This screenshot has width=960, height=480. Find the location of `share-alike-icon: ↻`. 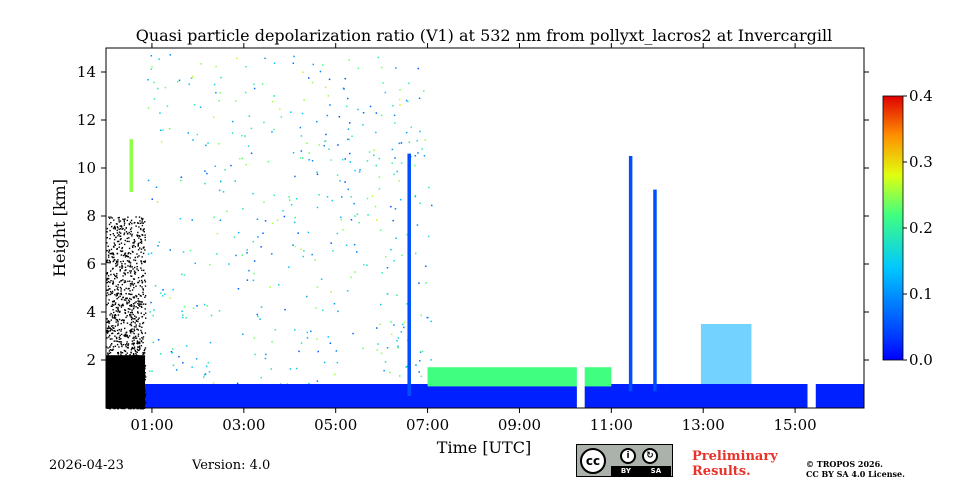

share-alike-icon: ↻ is located at coordinates (650, 456).